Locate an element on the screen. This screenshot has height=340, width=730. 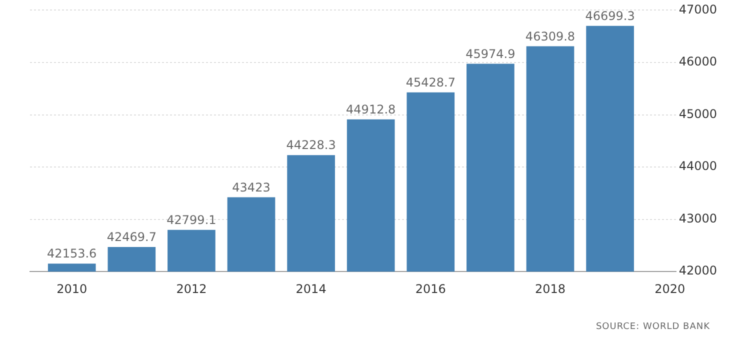
data-label: 45428.7 is located at coordinates (431, 82).